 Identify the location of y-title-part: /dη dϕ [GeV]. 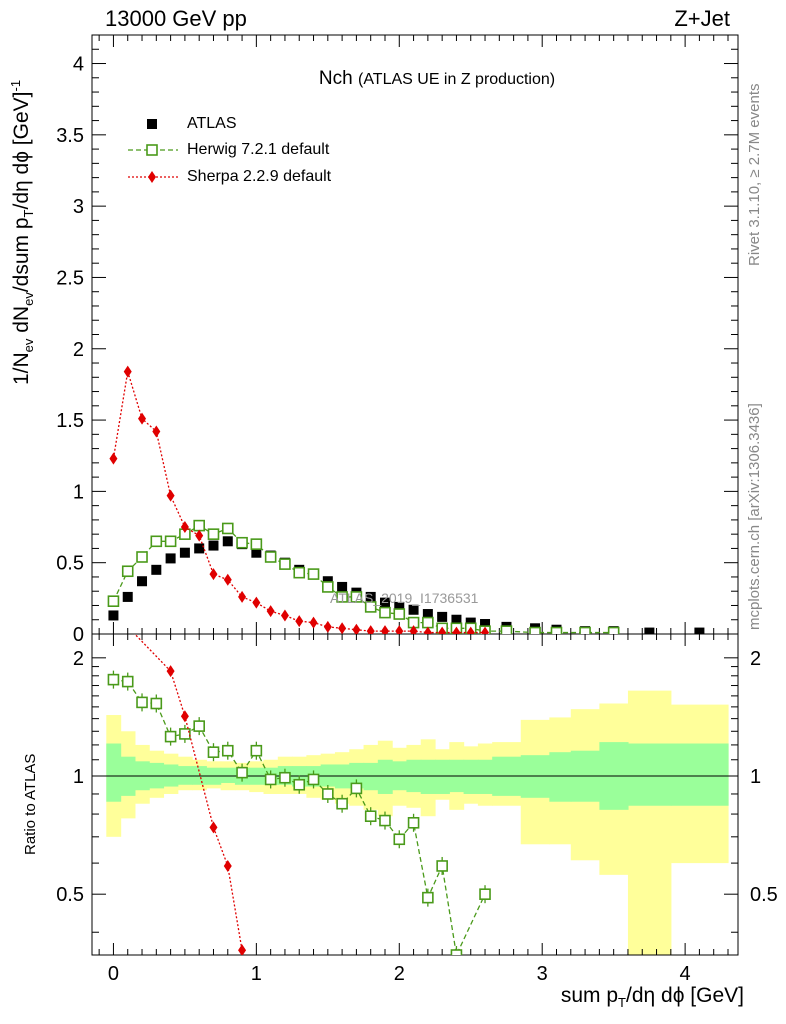
(21, 150).